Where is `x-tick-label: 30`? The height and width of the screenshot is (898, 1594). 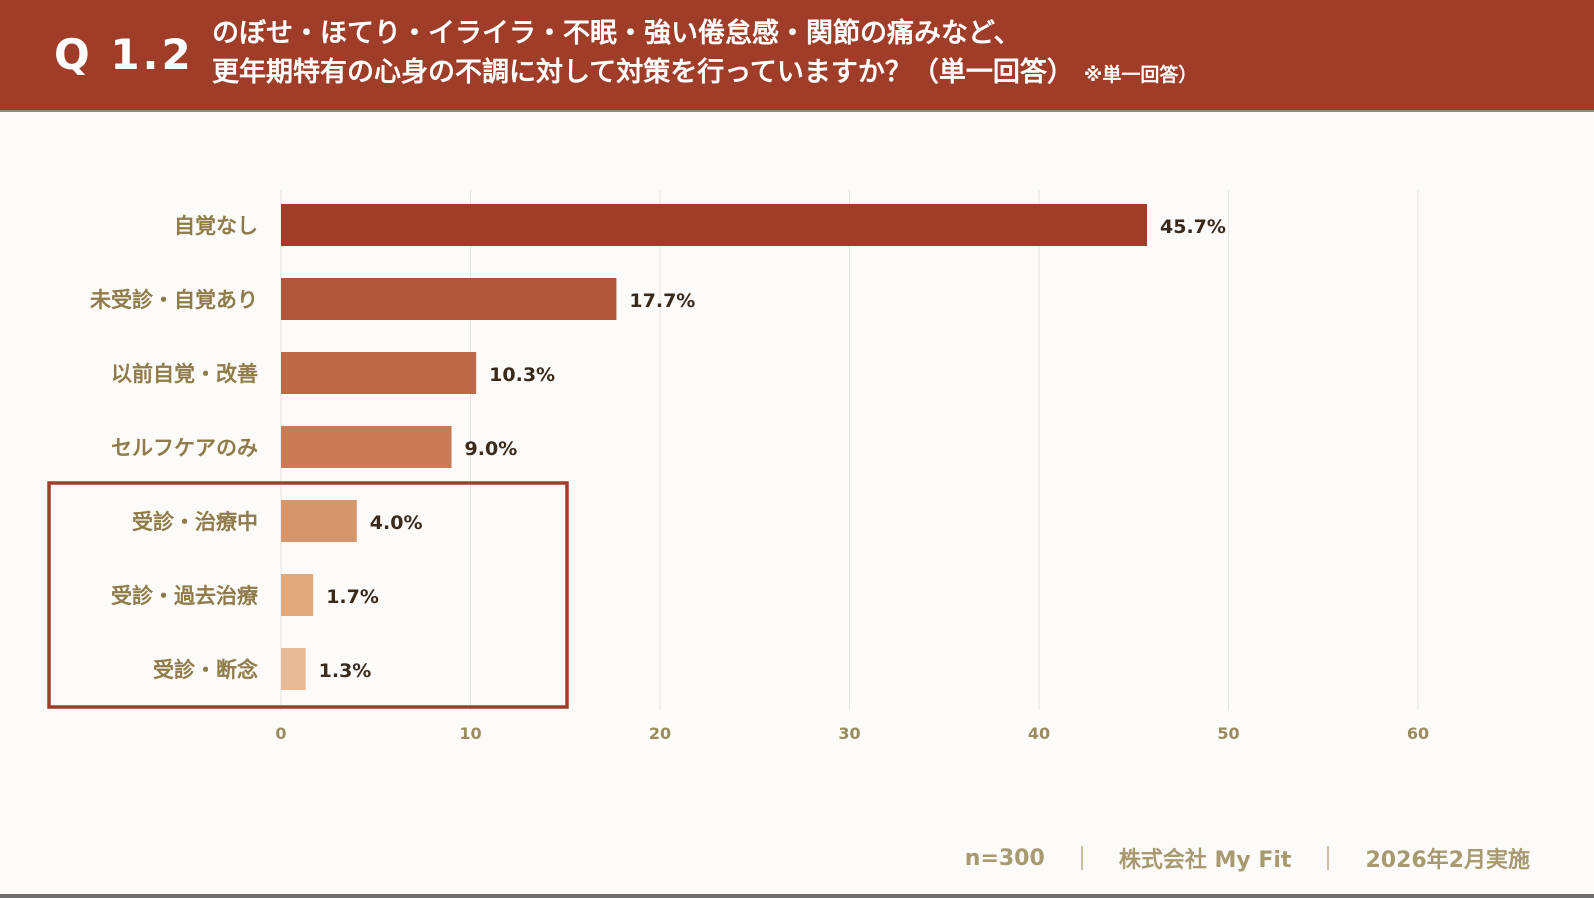 x-tick-label: 30 is located at coordinates (849, 733).